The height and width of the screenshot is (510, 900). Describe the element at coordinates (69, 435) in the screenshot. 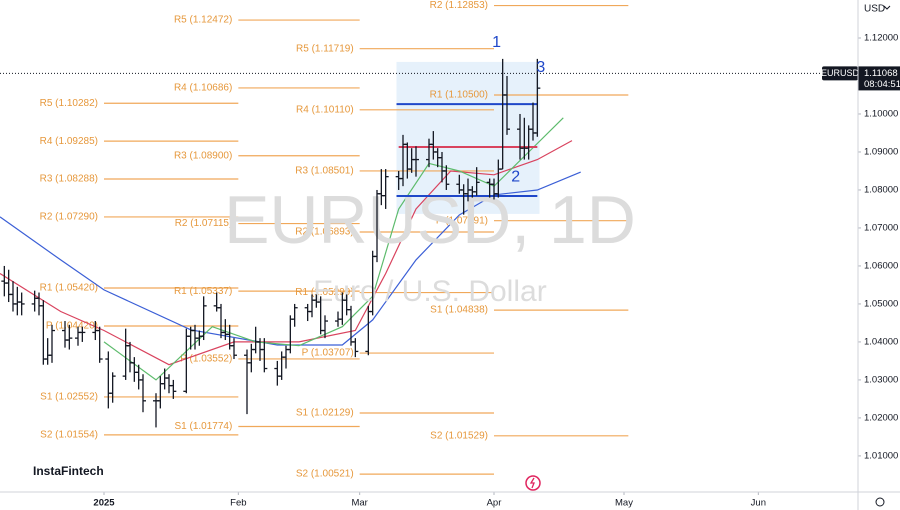

I see `pivot-label: S2 (1.01554)` at that location.